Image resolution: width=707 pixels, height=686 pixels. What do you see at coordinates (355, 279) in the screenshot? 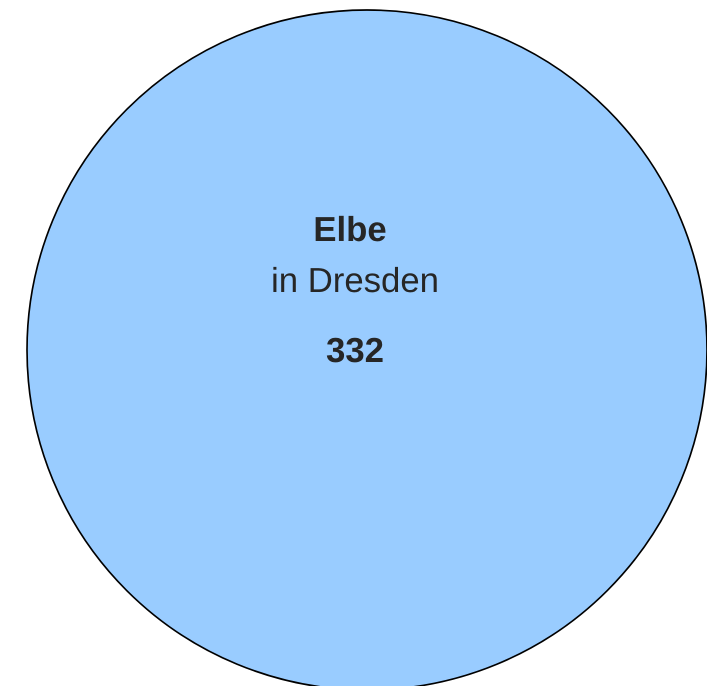
I see `text: in Dresden` at bounding box center [355, 279].